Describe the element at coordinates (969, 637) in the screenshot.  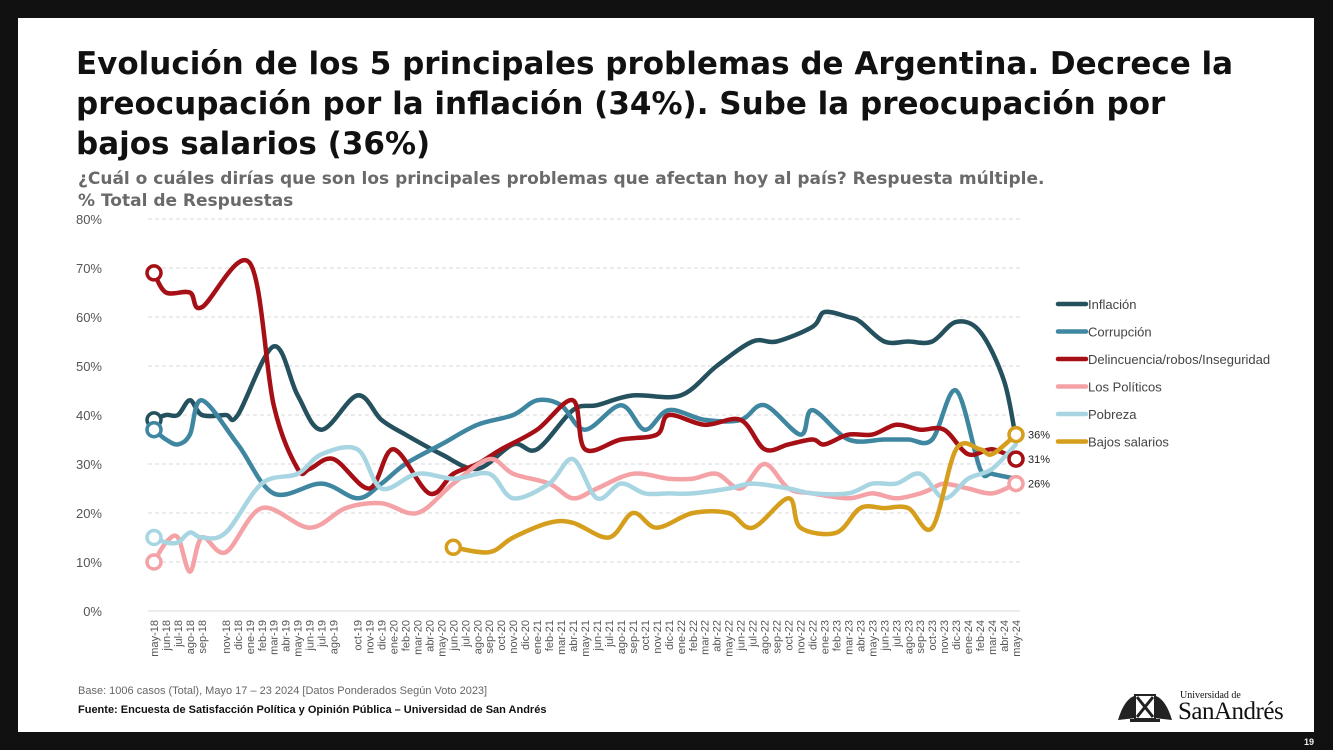
I see `x-tick-label: ene-24` at that location.